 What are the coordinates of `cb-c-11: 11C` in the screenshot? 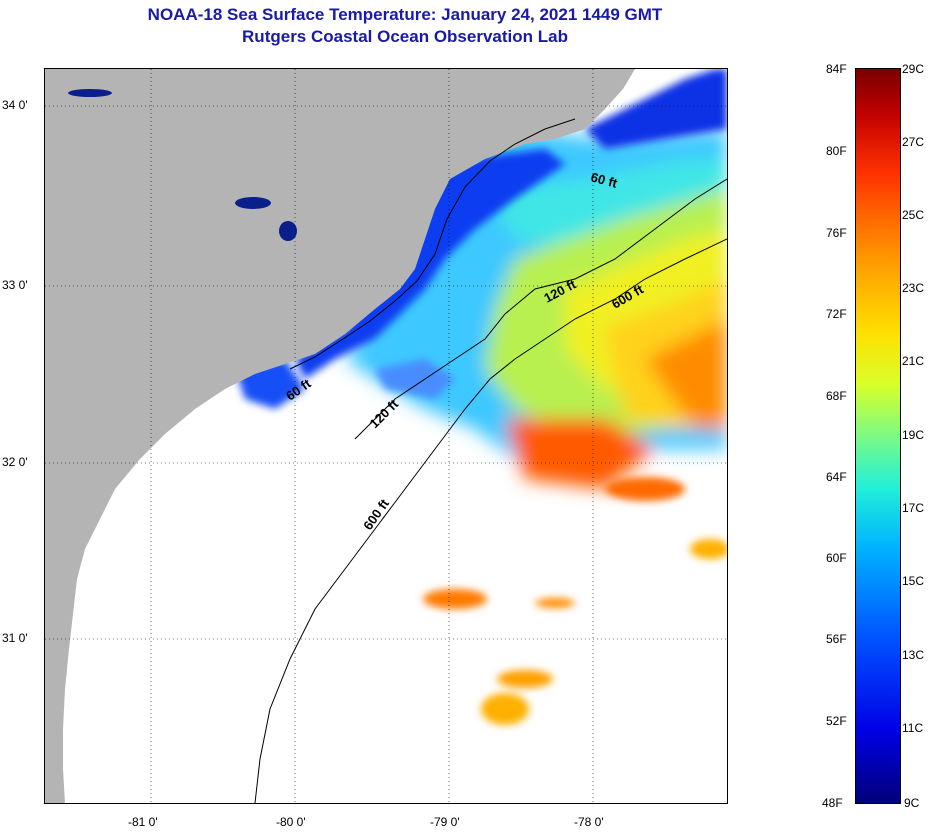 It's located at (913, 728).